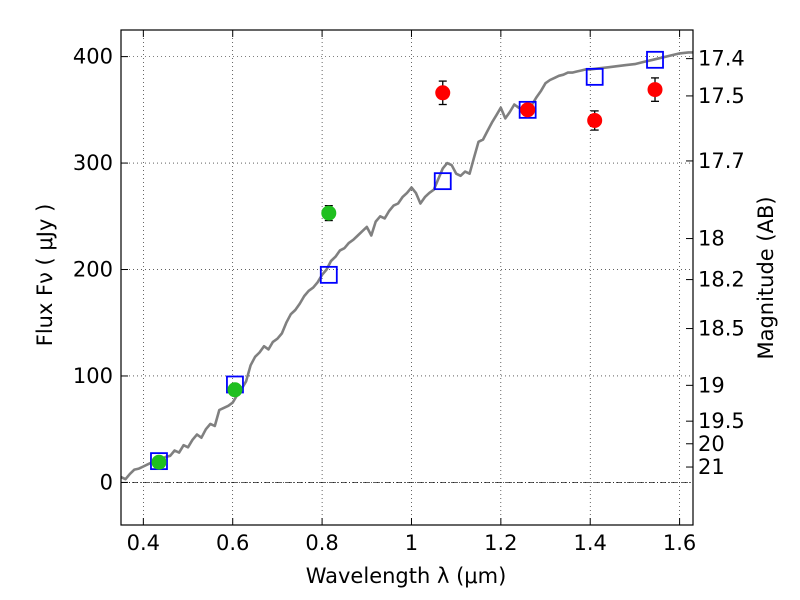  What do you see at coordinates (93, 376) in the screenshot?
I see `y-tick-label: 100` at bounding box center [93, 376].